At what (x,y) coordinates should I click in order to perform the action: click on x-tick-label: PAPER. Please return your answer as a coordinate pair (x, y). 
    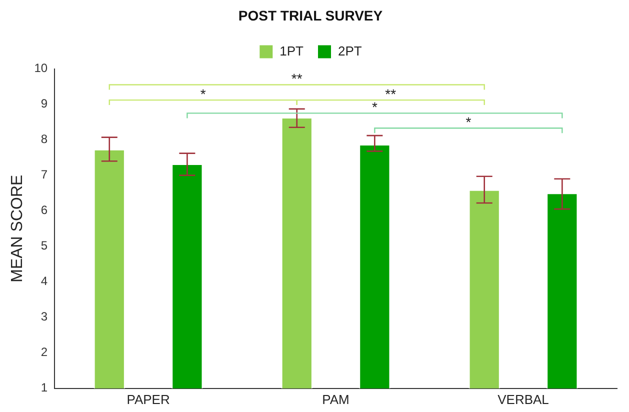
    Looking at the image, I should click on (148, 399).